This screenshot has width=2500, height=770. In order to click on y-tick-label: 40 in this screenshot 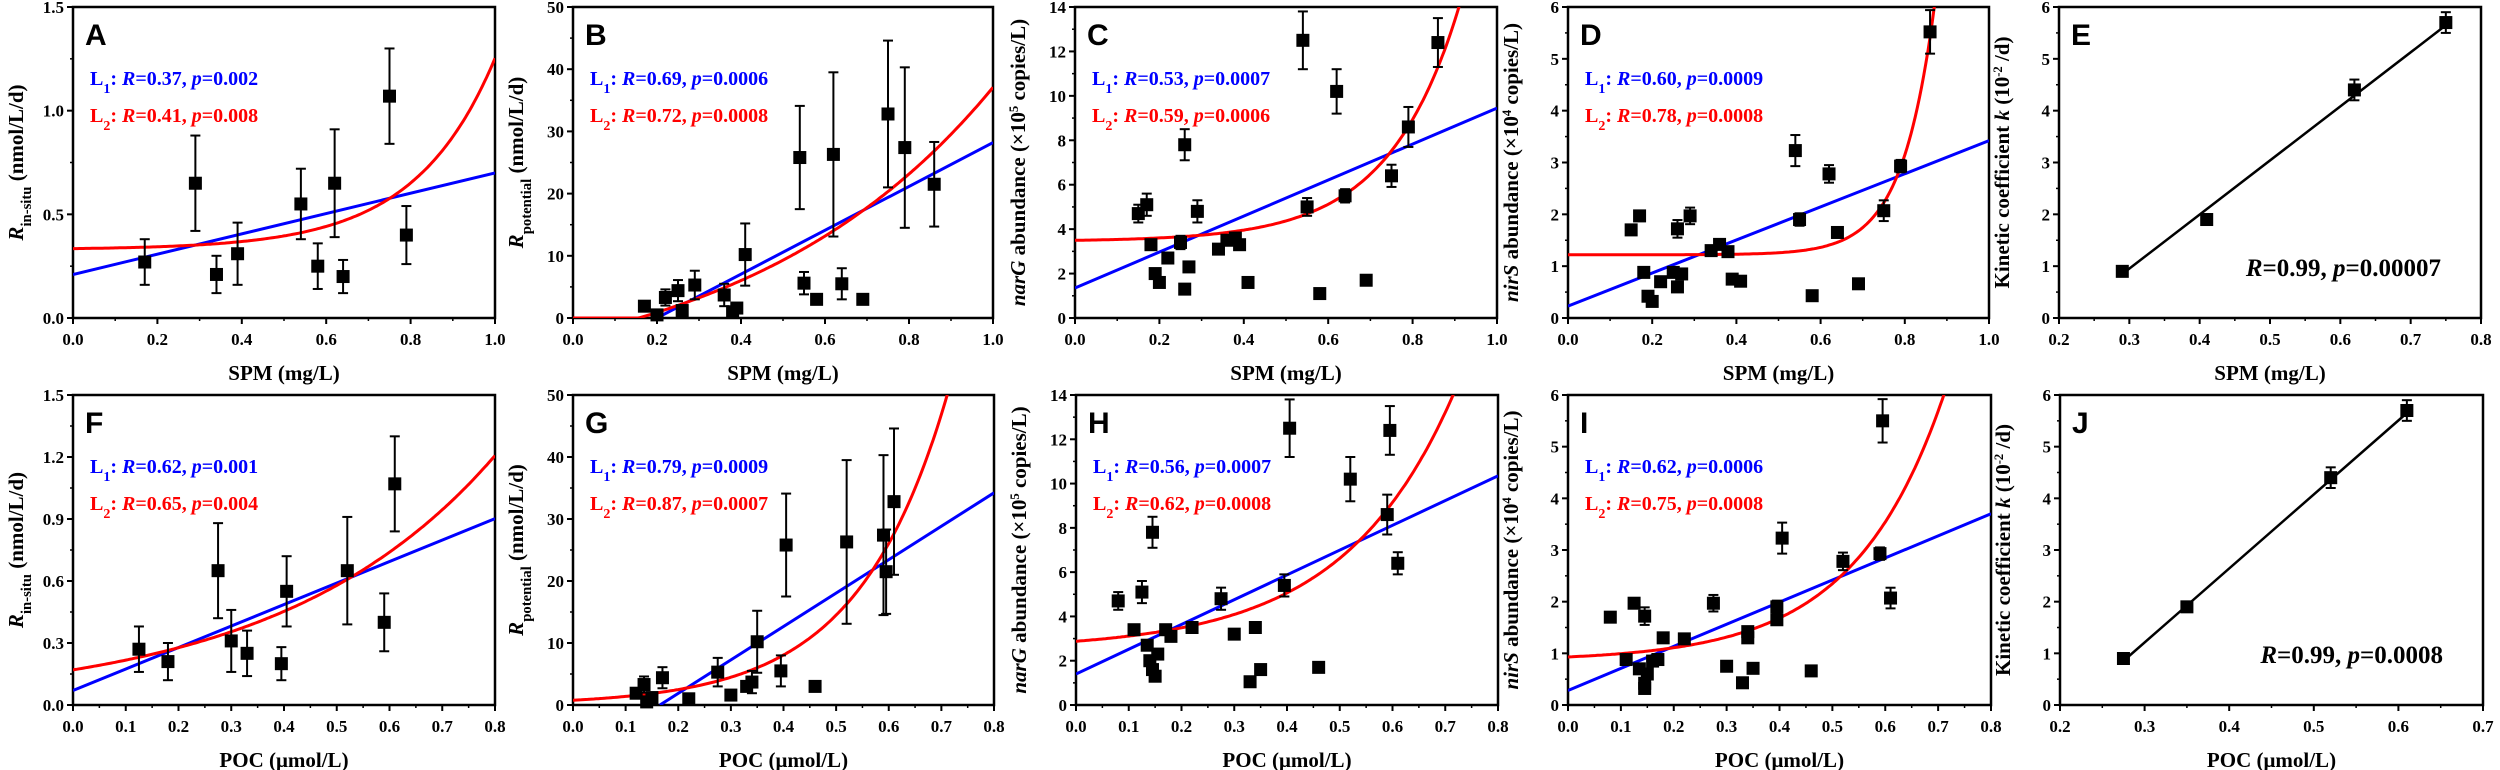, I will do `click(555, 69)`.